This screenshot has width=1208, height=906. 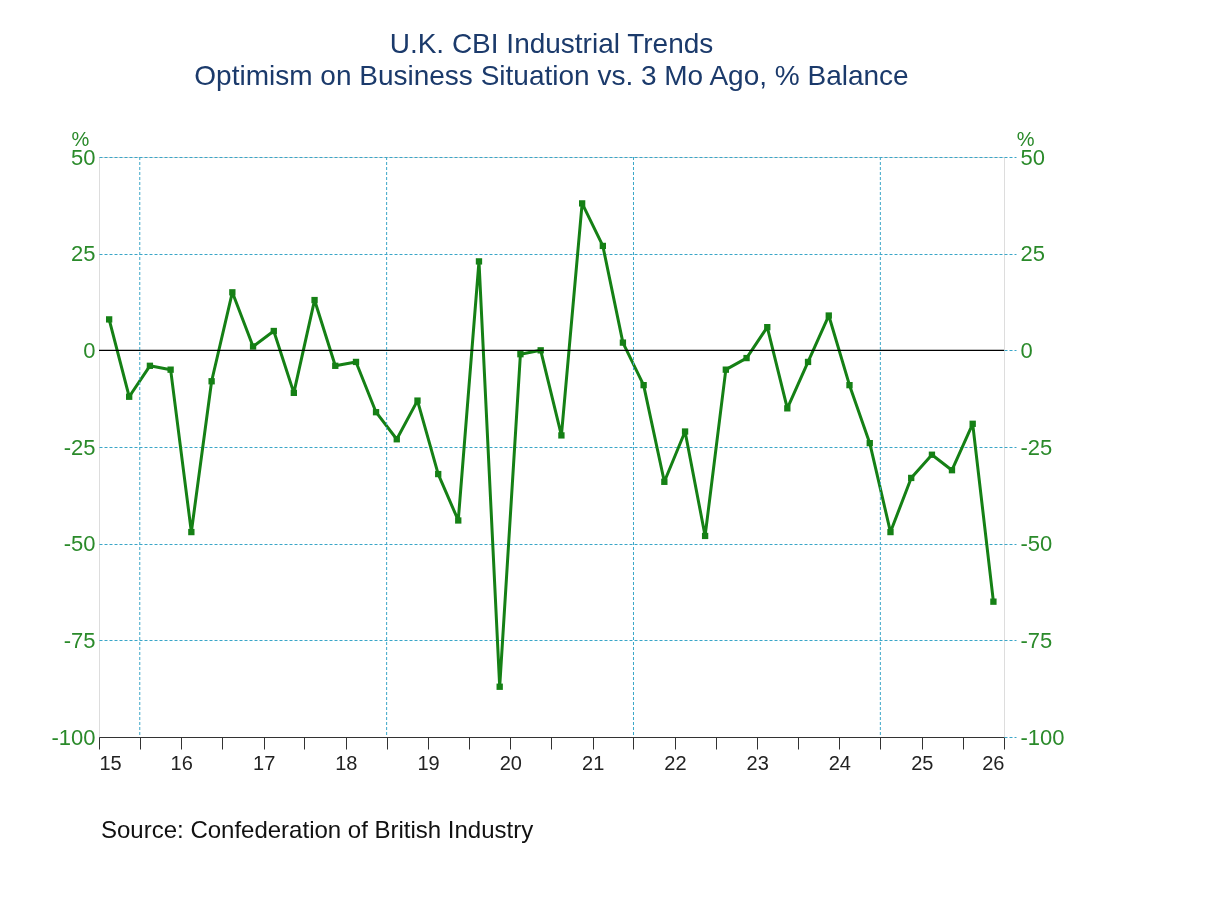 What do you see at coordinates (510, 762) in the screenshot?
I see `x-tick-label: 20` at bounding box center [510, 762].